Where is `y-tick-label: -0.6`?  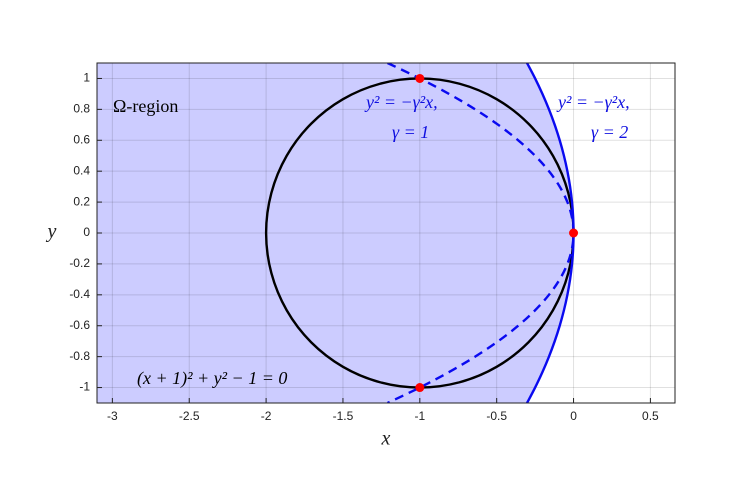 y-tick-label: -0.6 is located at coordinates (79, 325).